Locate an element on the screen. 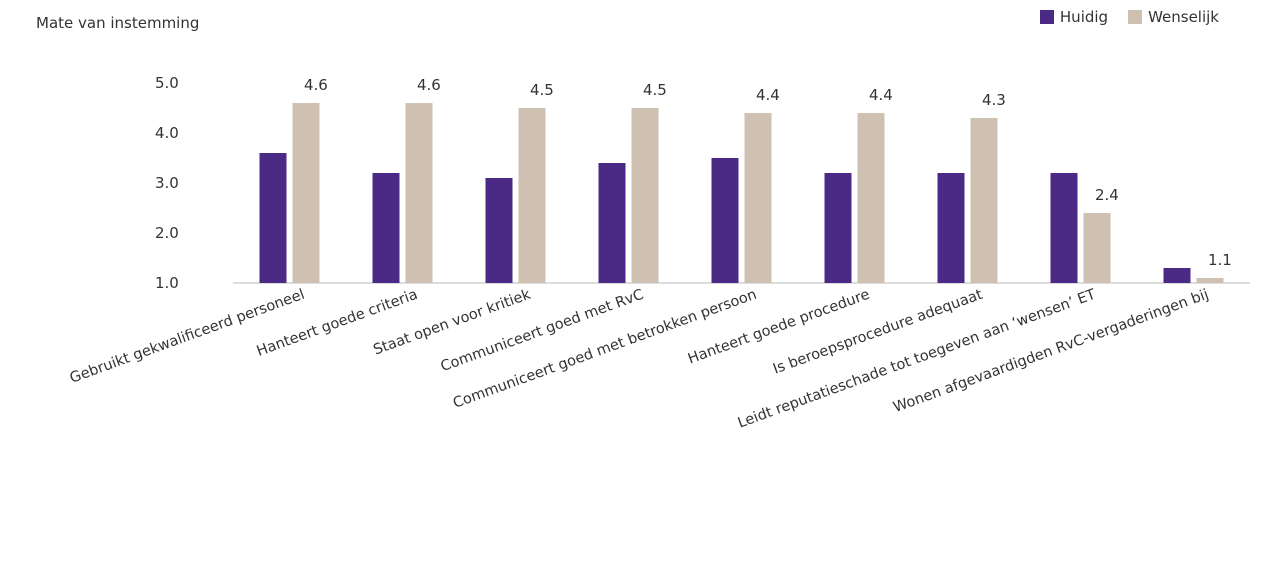 The image size is (1267, 564). y-tick-label: 1.0 is located at coordinates (167, 283).